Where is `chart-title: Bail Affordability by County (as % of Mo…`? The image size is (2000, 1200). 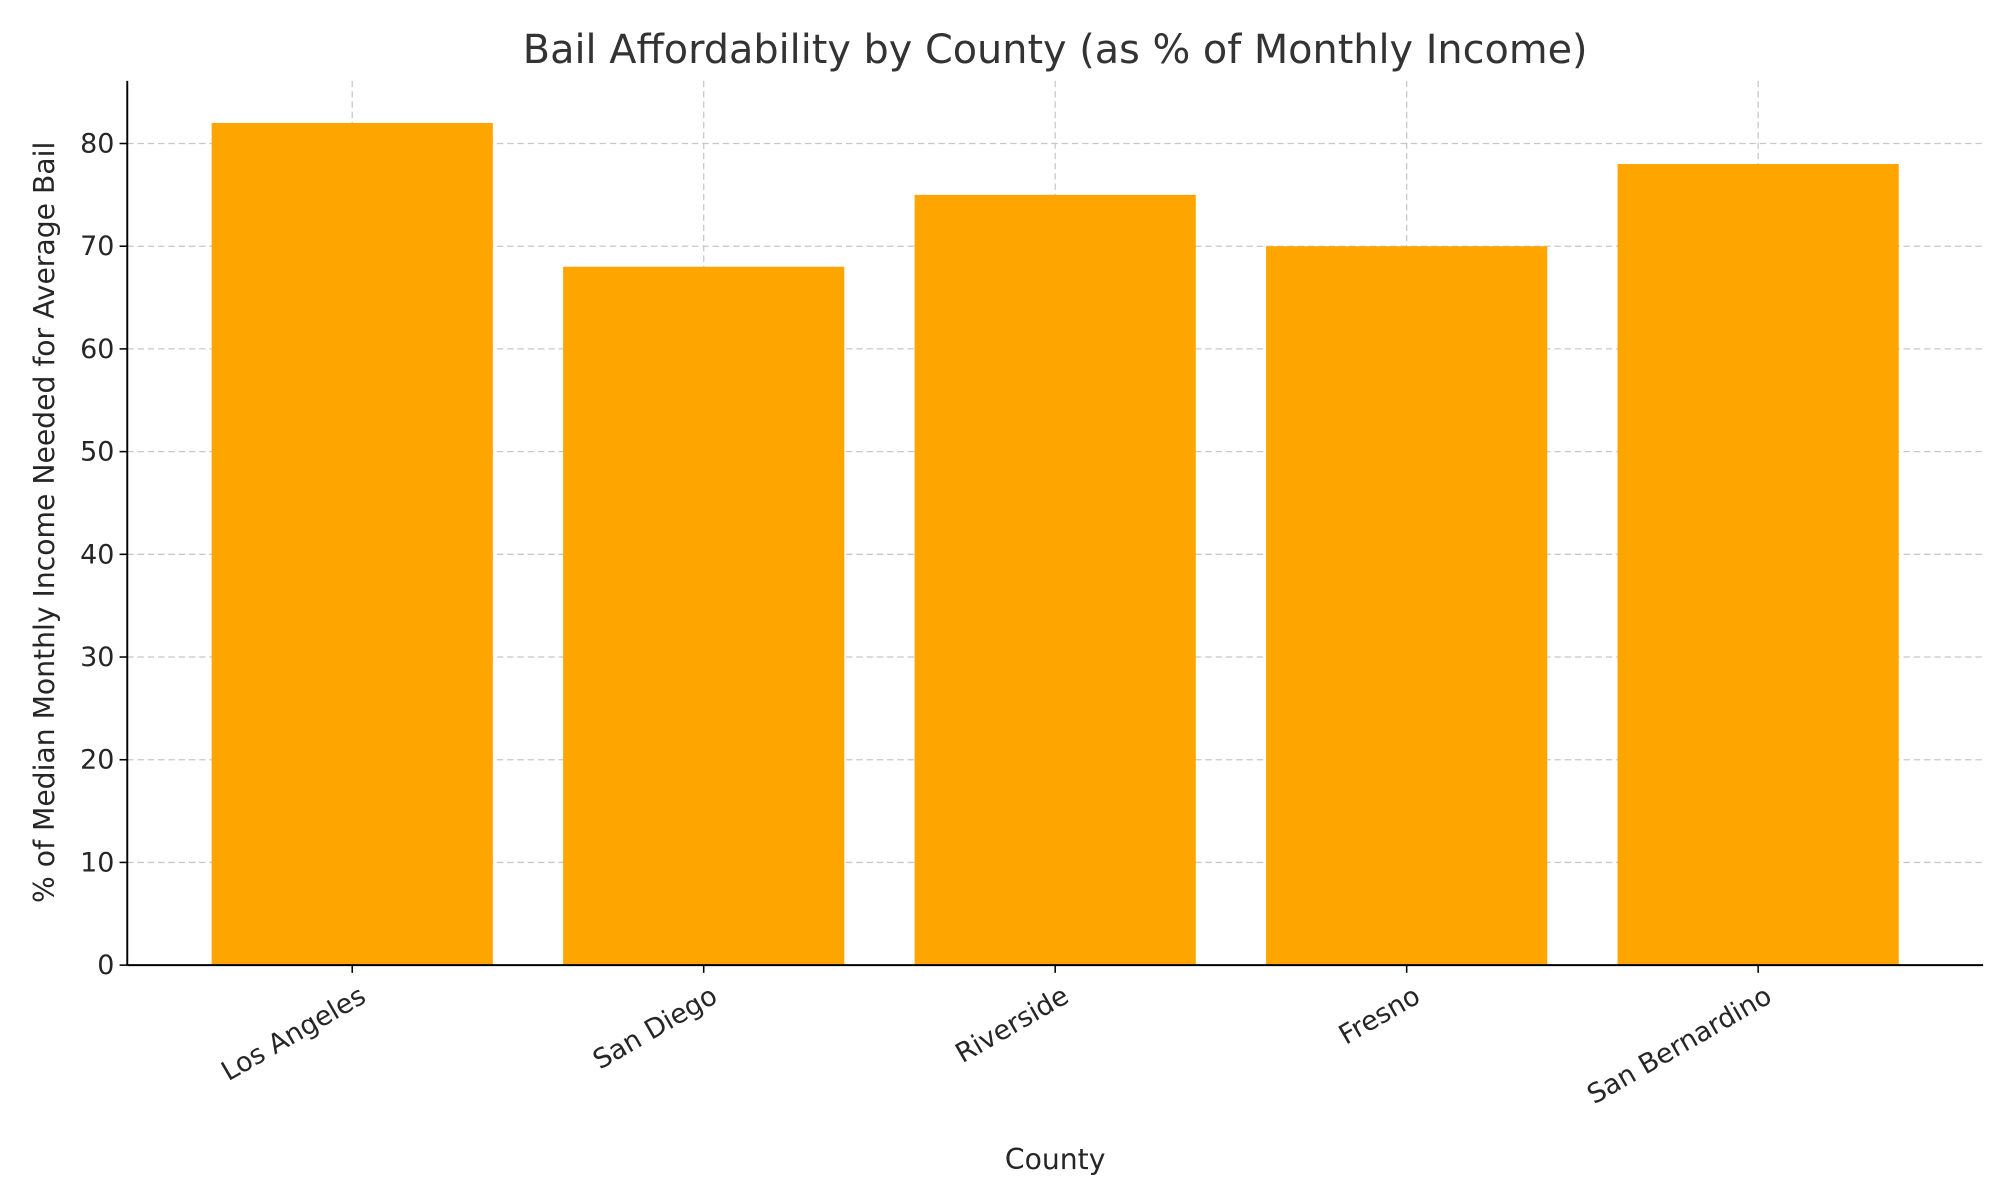 chart-title: Bail Affordability by County (as % of Mo… is located at coordinates (1055, 50).